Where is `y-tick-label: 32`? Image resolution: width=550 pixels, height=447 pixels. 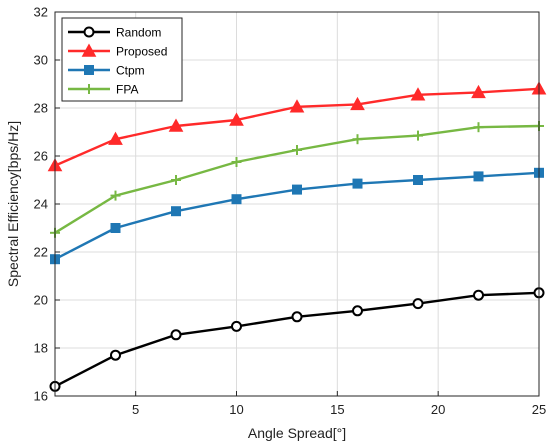 y-tick-label: 32 is located at coordinates (41, 12).